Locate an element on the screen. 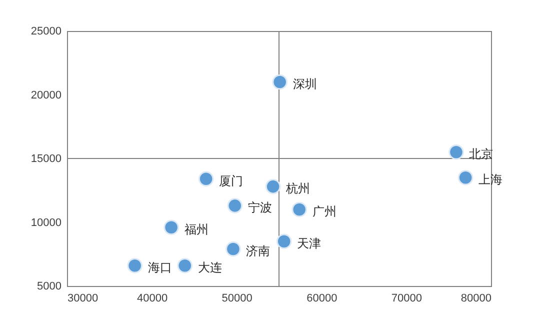  series-label: 宁波 is located at coordinates (260, 207).